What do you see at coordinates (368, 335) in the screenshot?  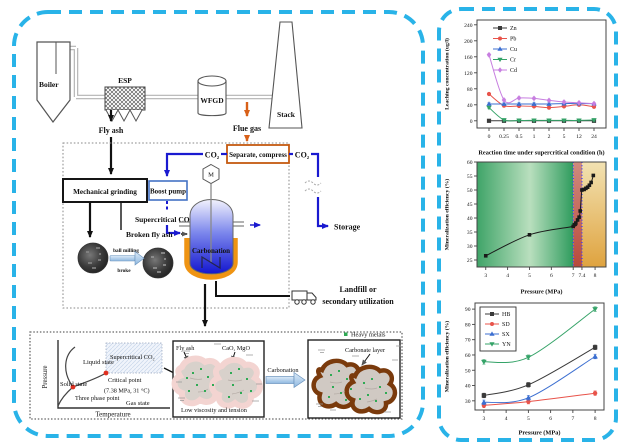 I see `heavy-metals-legend-label: Heavy metals` at bounding box center [368, 335].